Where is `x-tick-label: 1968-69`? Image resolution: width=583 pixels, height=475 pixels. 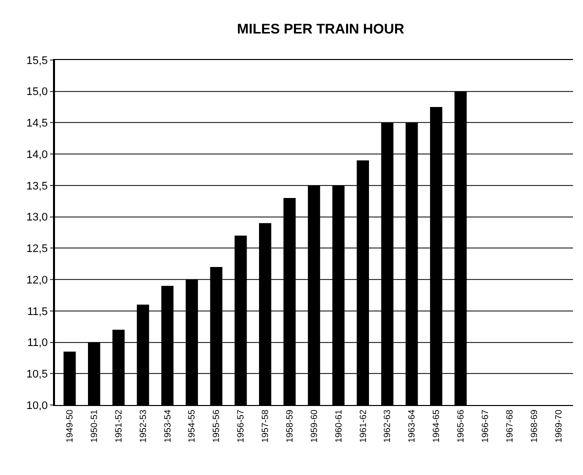
x-tick-label: 1968-69 is located at coordinates (533, 426).